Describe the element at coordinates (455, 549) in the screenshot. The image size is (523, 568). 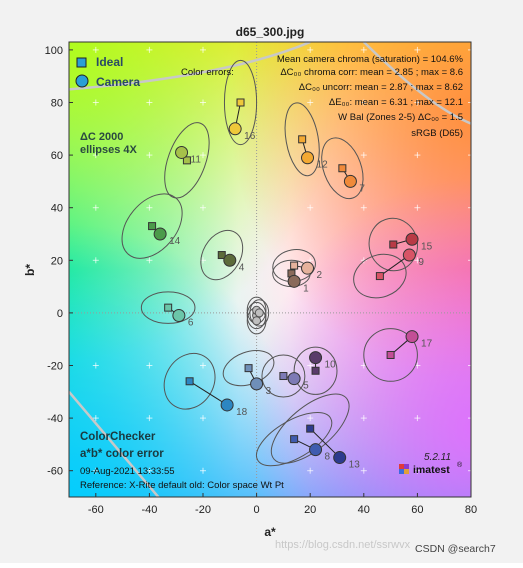
I see `watermark-csdn: CSDN @search7` at that location.